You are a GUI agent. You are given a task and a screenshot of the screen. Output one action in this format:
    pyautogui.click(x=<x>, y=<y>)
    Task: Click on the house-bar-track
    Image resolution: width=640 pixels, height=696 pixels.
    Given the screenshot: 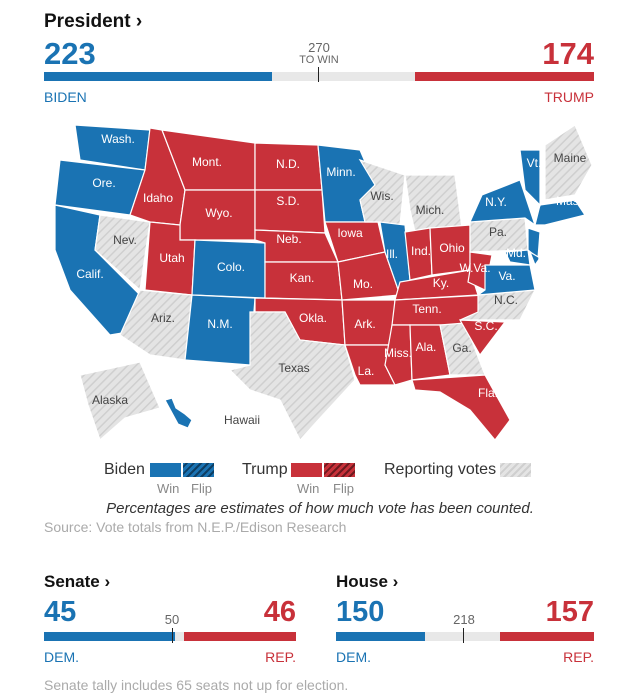 What is the action you would take?
    pyautogui.click(x=465, y=636)
    